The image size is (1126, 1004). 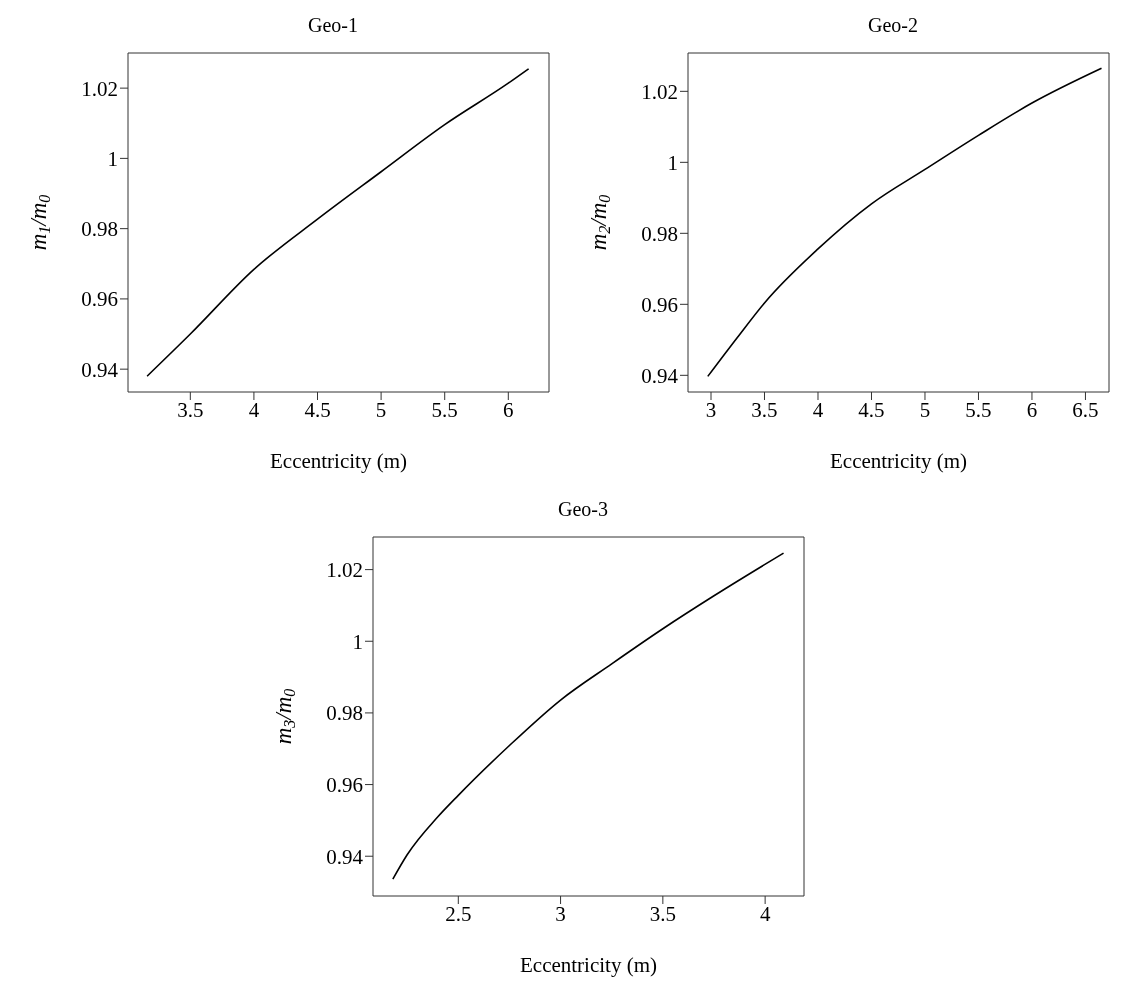 What do you see at coordinates (893, 25) in the screenshot?
I see `chart-title: Geo-2` at bounding box center [893, 25].